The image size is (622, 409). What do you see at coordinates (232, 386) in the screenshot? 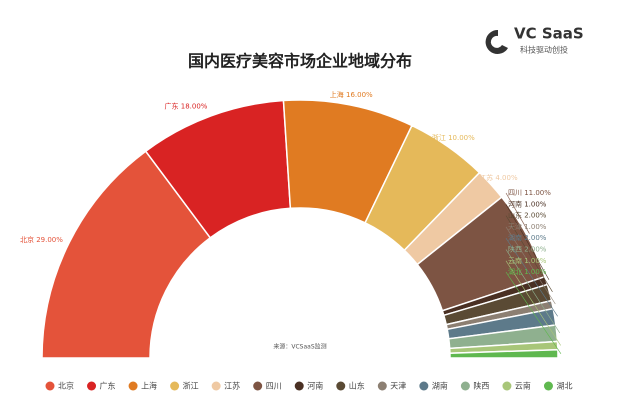
I see `legend-label: 江苏` at bounding box center [232, 386].